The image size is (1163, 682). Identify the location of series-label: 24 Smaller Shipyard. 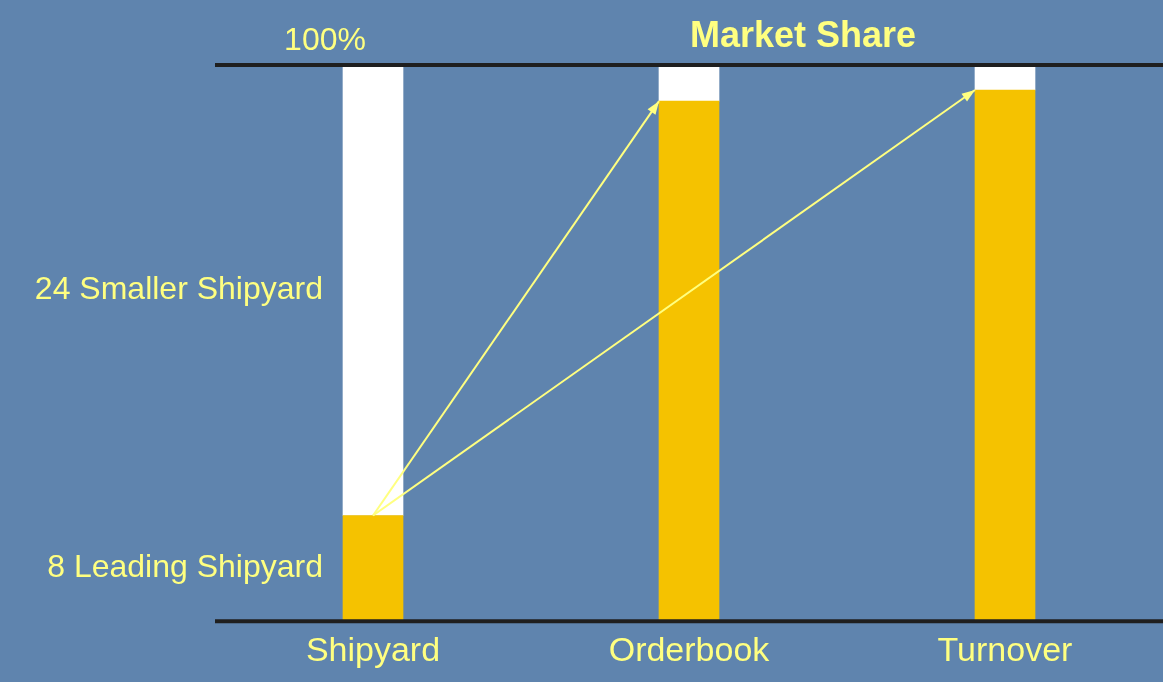
(178, 288).